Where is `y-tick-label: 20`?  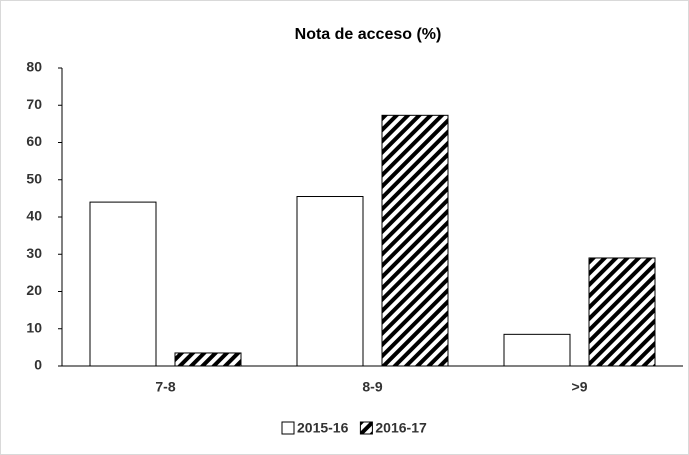
y-tick-label: 20 is located at coordinates (34, 290).